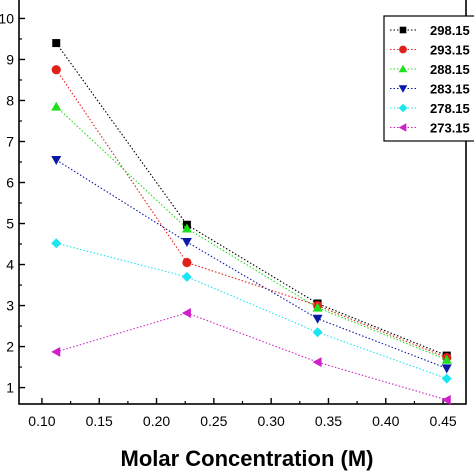 The width and height of the screenshot is (474, 474). I want to click on x-axis-title: Molar Concentration (M), so click(247, 458).